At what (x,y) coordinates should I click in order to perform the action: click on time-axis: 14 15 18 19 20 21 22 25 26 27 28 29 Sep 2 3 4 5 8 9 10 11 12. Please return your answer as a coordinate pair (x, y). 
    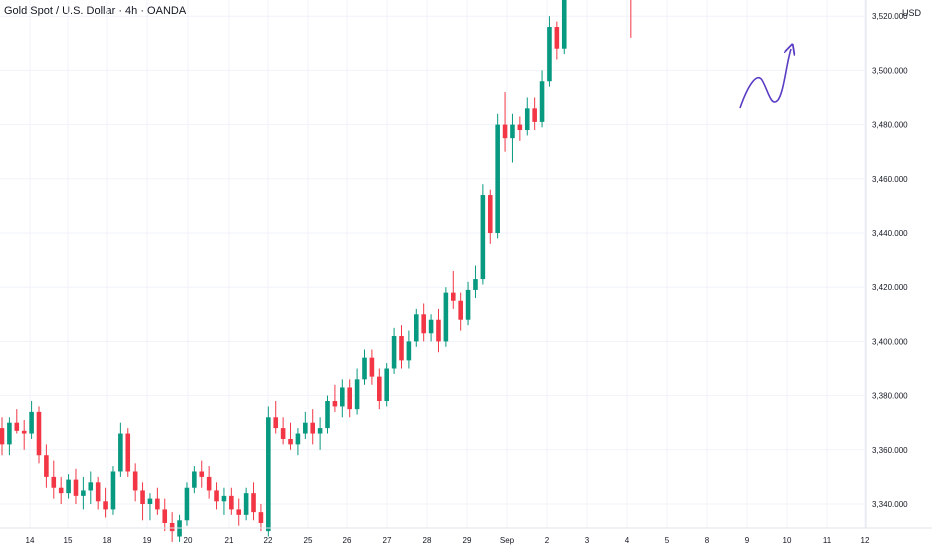
    Looking at the image, I should click on (466, 536).